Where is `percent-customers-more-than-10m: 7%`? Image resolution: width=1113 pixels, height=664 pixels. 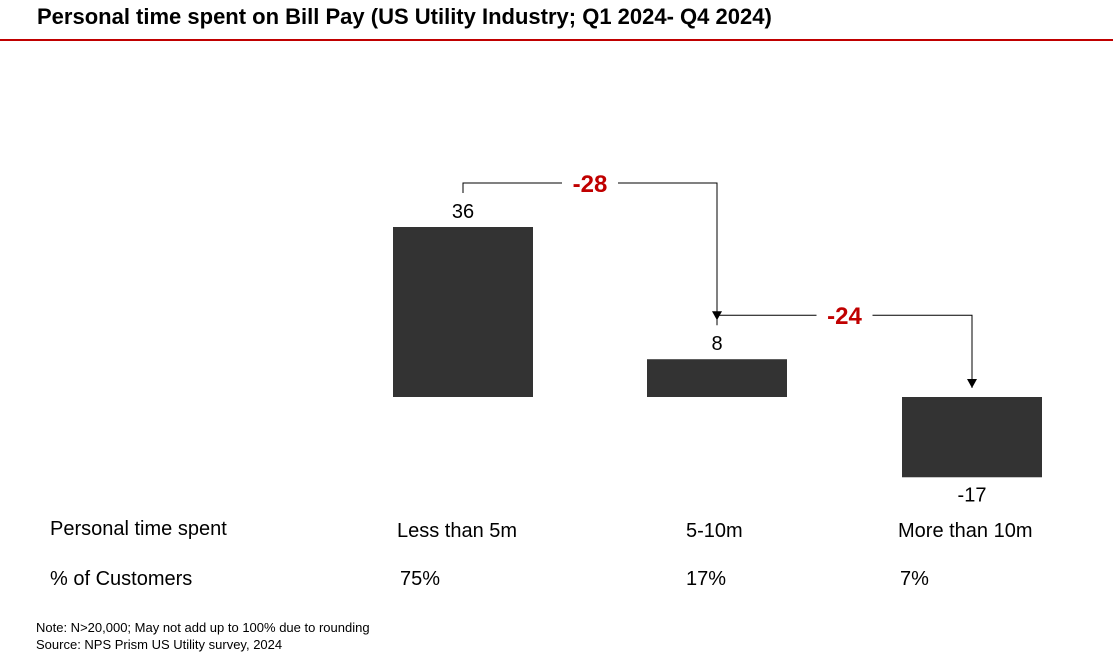
percent-customers-more-than-10m: 7% is located at coordinates (914, 579).